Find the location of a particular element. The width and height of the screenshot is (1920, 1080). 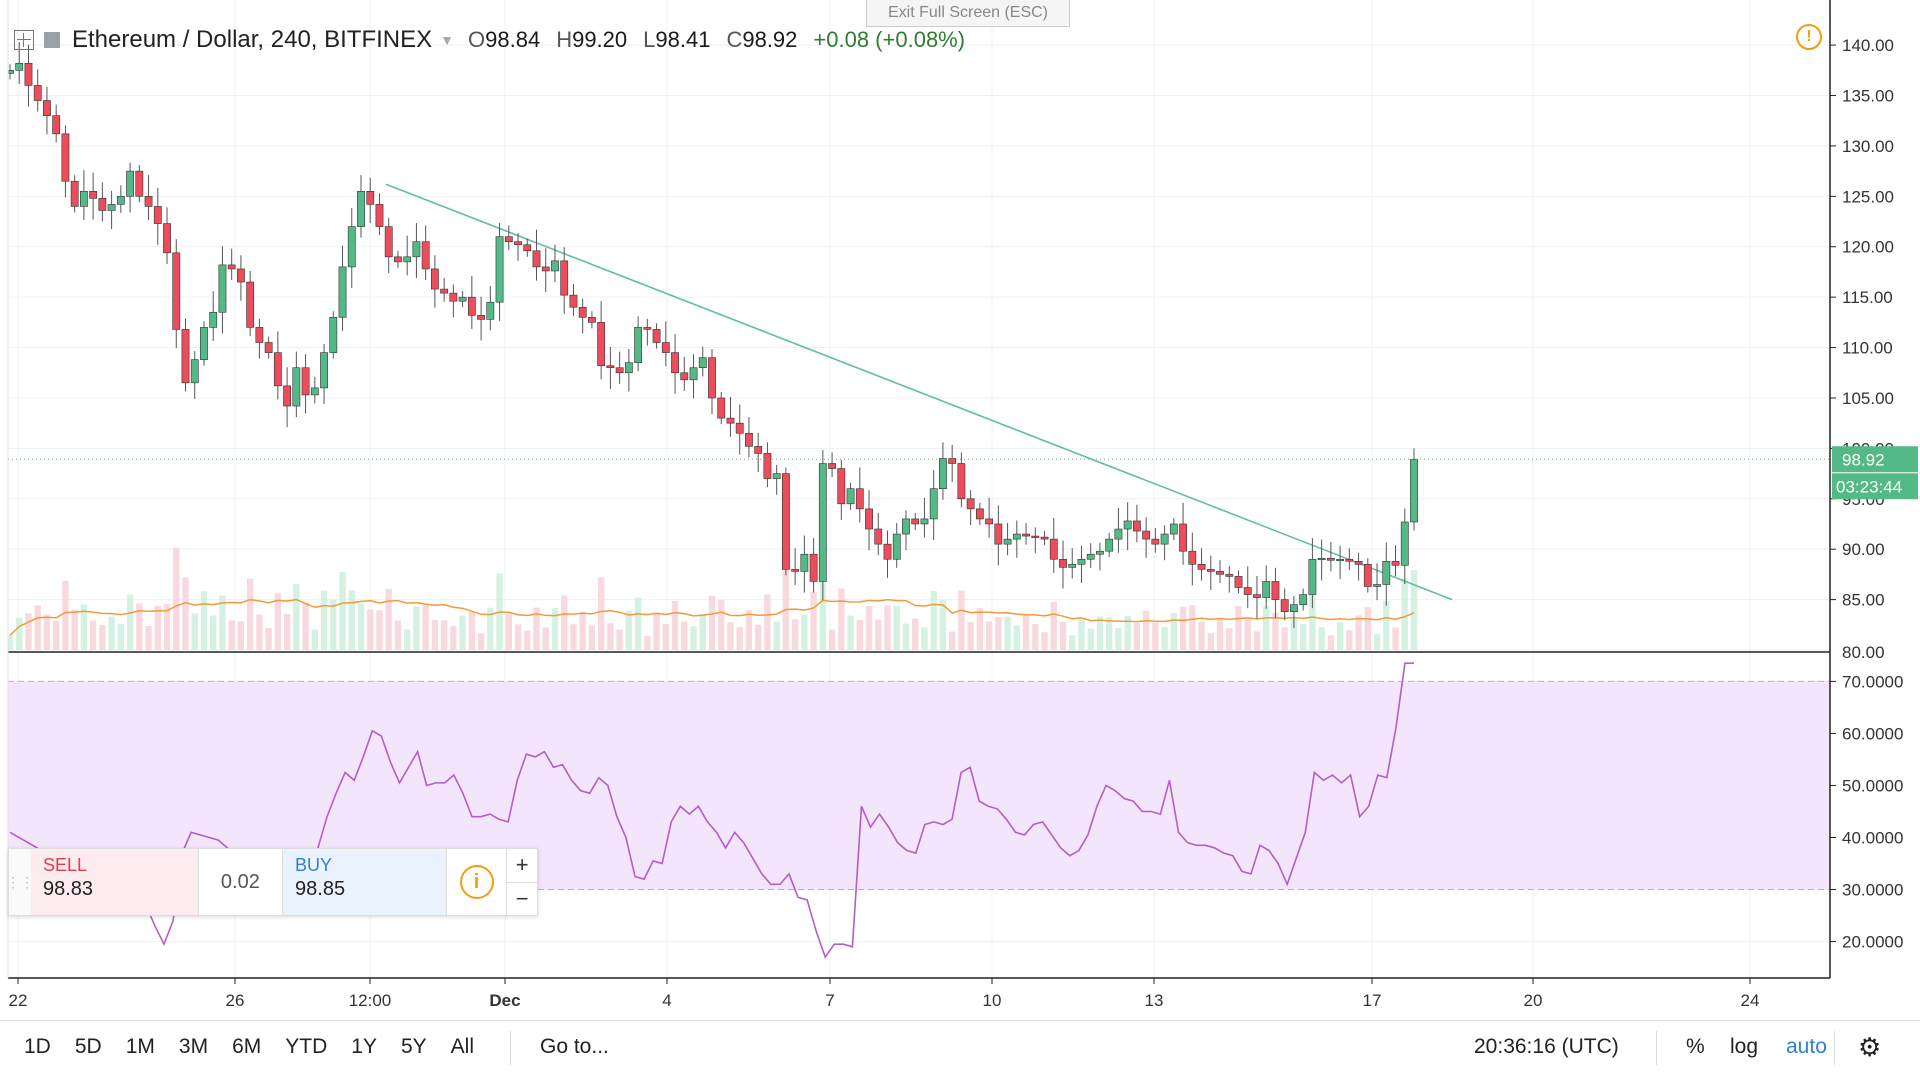

last-price-badge is located at coordinates (1875, 459).